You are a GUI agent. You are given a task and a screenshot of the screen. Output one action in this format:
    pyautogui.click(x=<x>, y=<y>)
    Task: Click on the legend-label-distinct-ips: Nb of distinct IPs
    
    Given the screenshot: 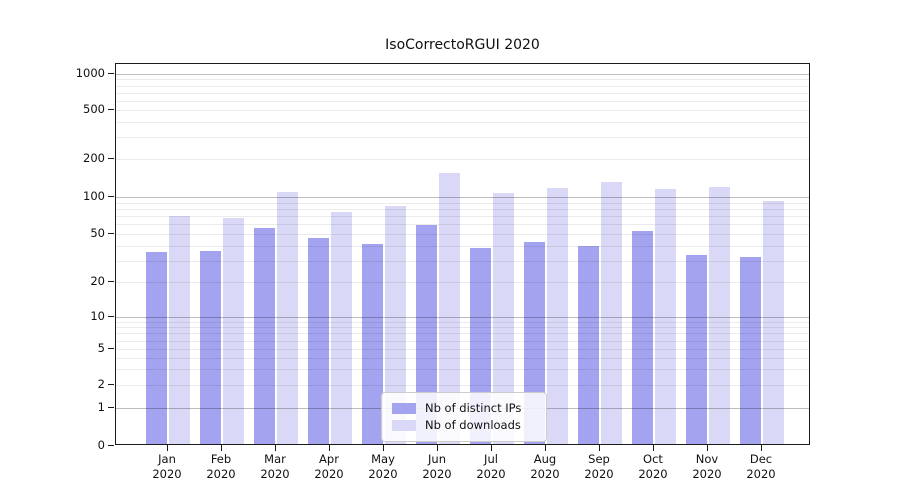 What is the action you would take?
    pyautogui.click(x=473, y=408)
    